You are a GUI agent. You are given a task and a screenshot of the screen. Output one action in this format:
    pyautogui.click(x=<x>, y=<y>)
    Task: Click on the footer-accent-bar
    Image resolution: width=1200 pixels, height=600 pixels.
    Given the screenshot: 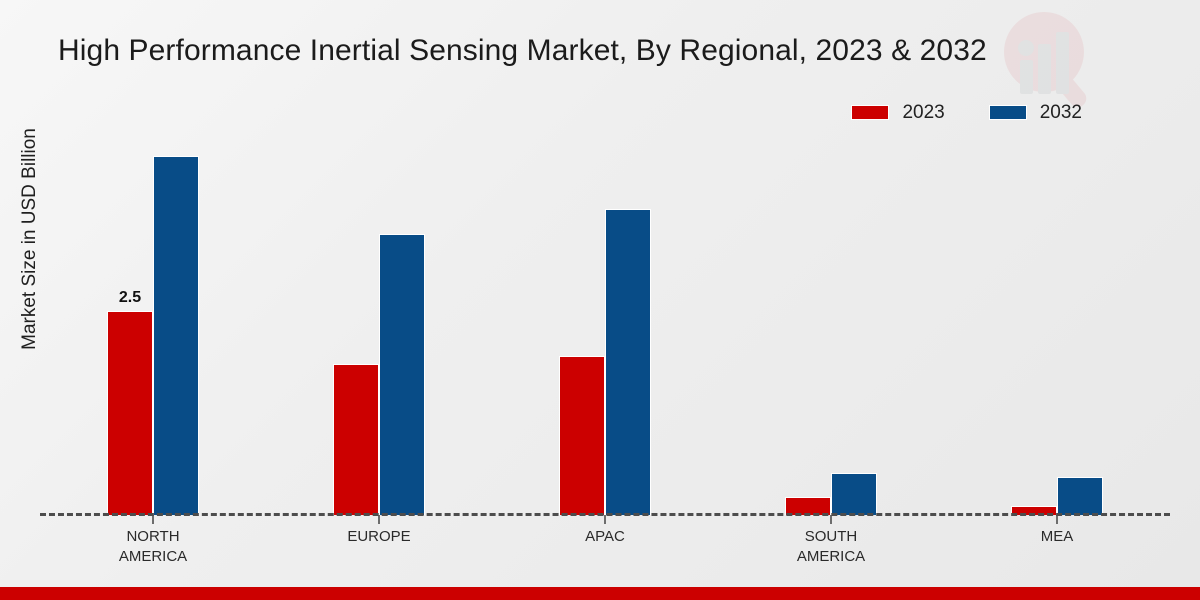 What is the action you would take?
    pyautogui.click(x=600, y=593)
    